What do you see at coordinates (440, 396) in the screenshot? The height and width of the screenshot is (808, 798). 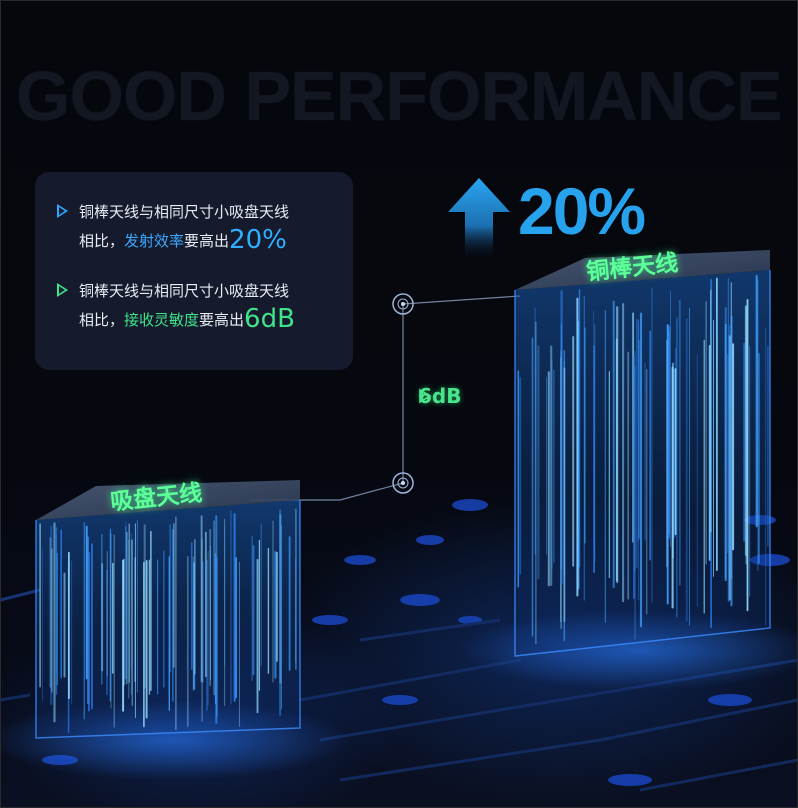 I see `gap-label: 6dB` at bounding box center [440, 396].